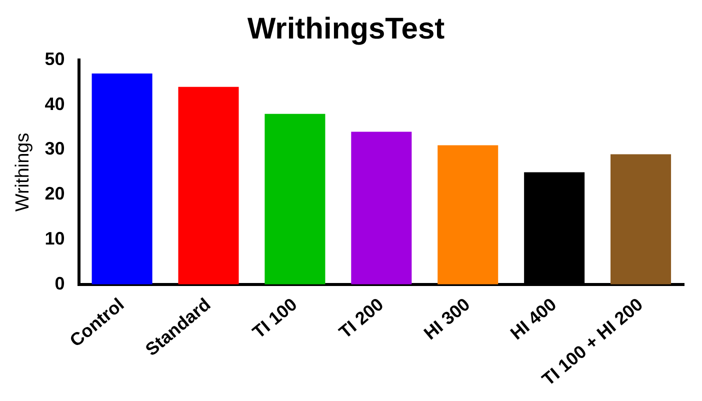  I want to click on y-tick-label: 0, so click(59, 283).